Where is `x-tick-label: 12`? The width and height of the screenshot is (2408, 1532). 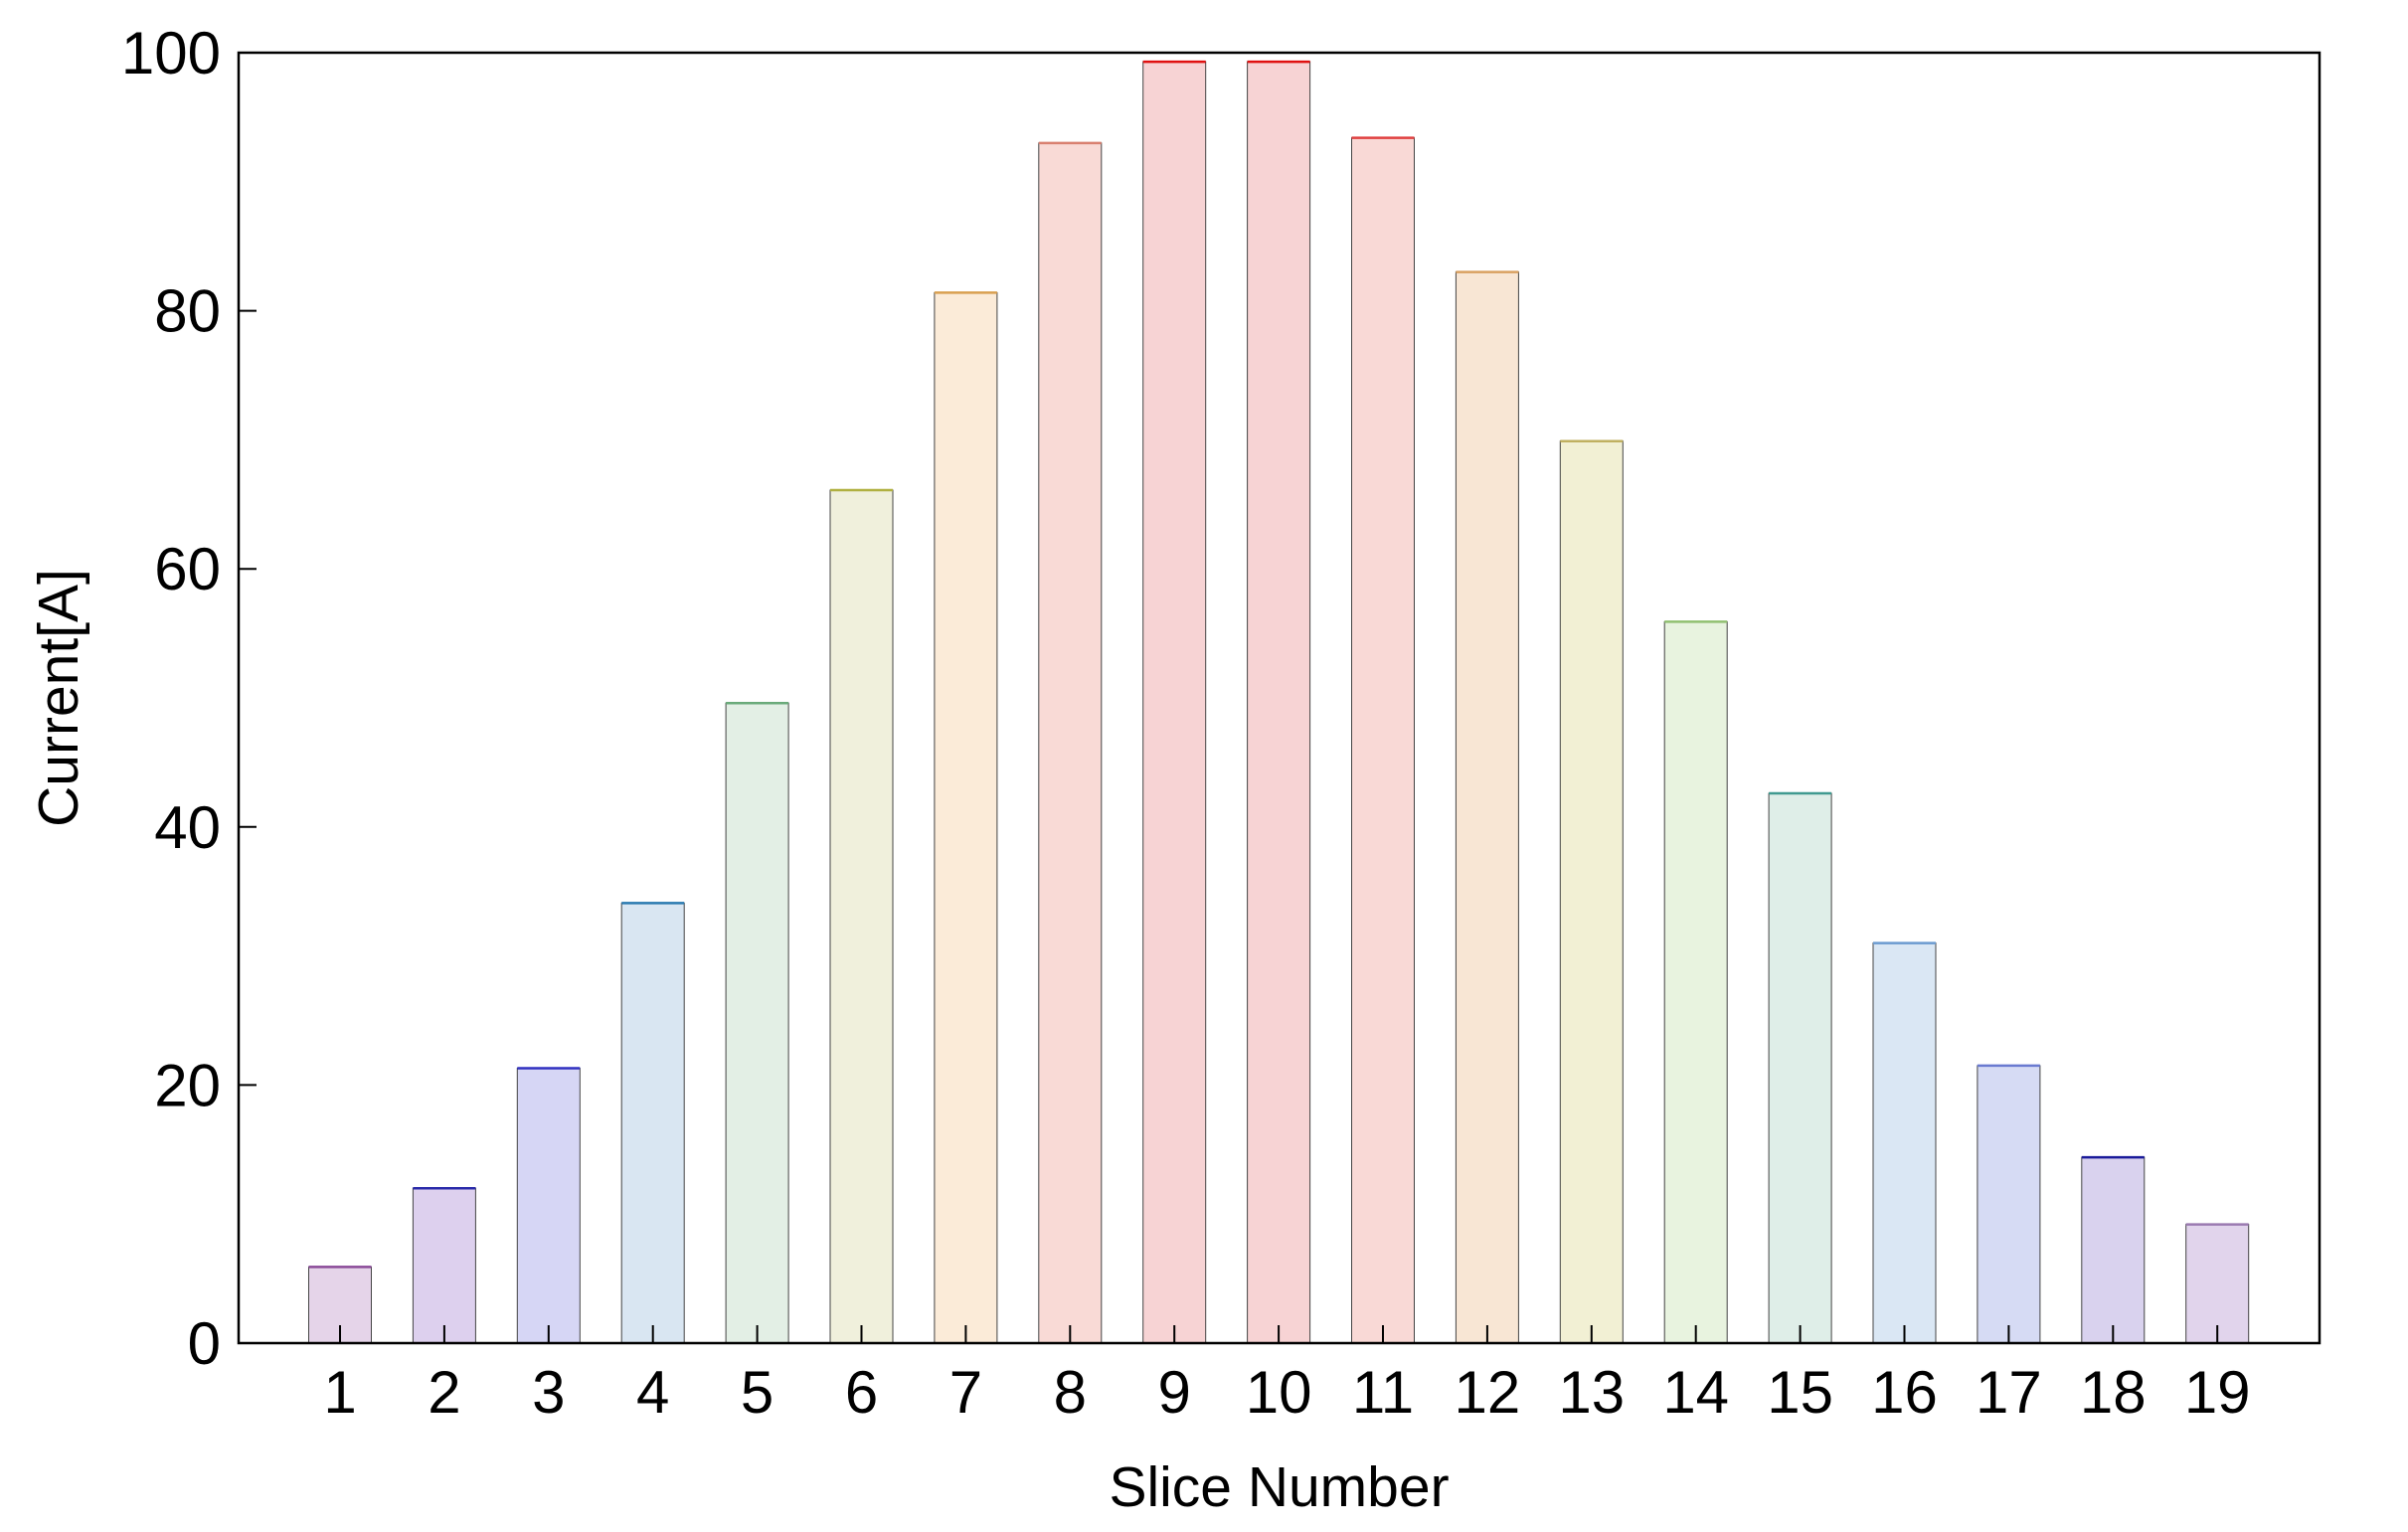
x-tick-label: 12 is located at coordinates (1488, 1392).